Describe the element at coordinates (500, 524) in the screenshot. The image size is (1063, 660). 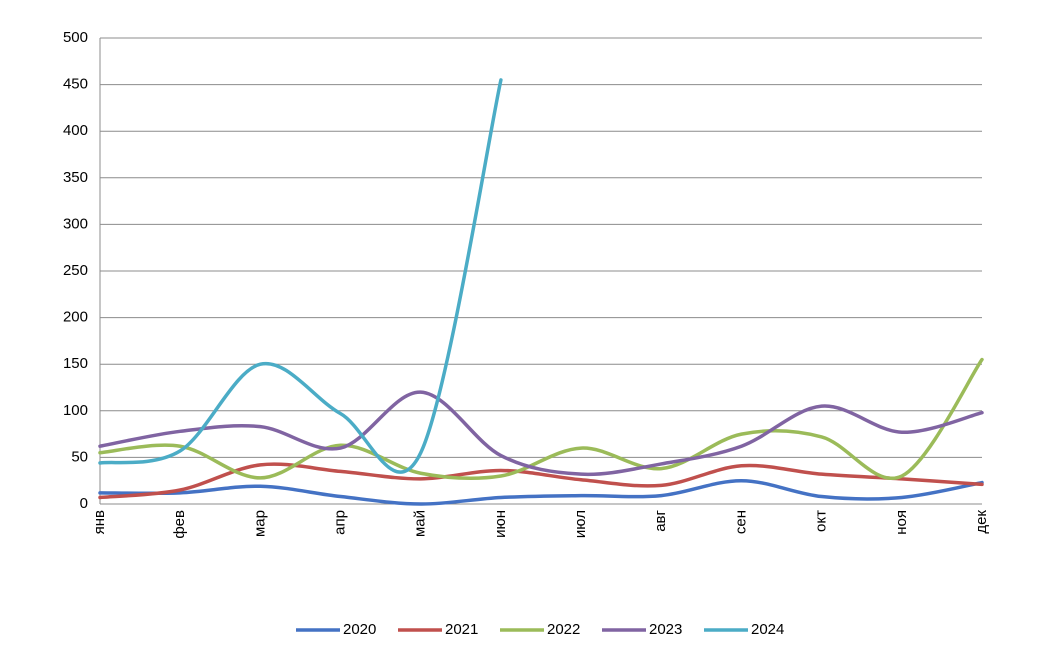
I see `x-tick-label: июн` at that location.